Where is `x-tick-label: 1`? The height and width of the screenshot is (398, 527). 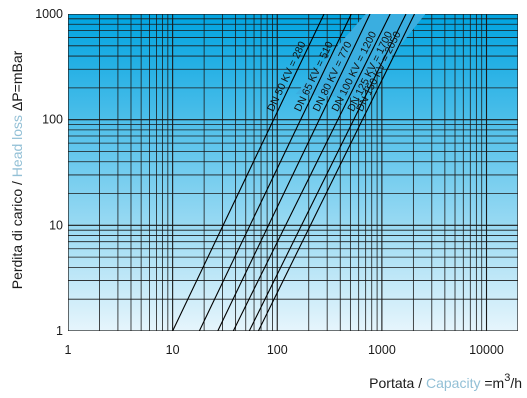 x-tick-label: 1 is located at coordinates (68, 350).